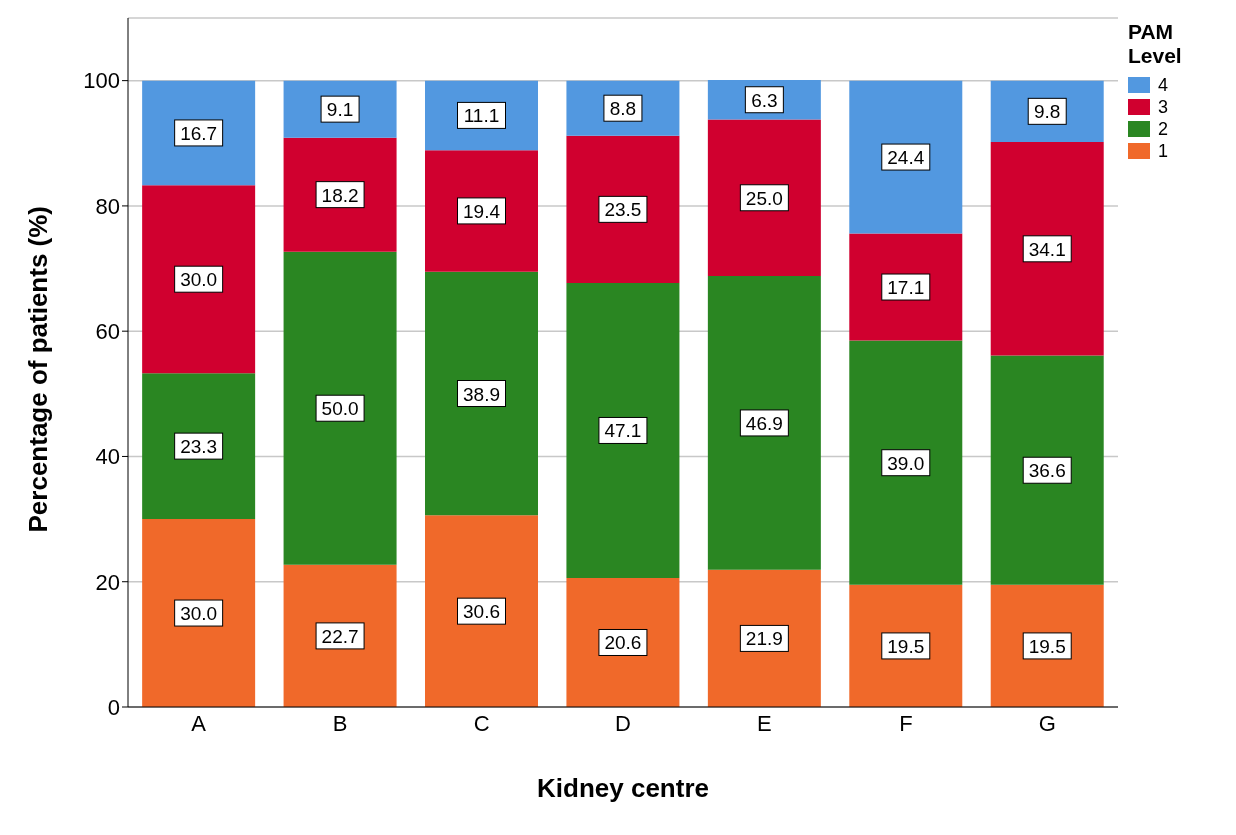 The height and width of the screenshot is (835, 1236). I want to click on data-label: 24.4, so click(906, 158).